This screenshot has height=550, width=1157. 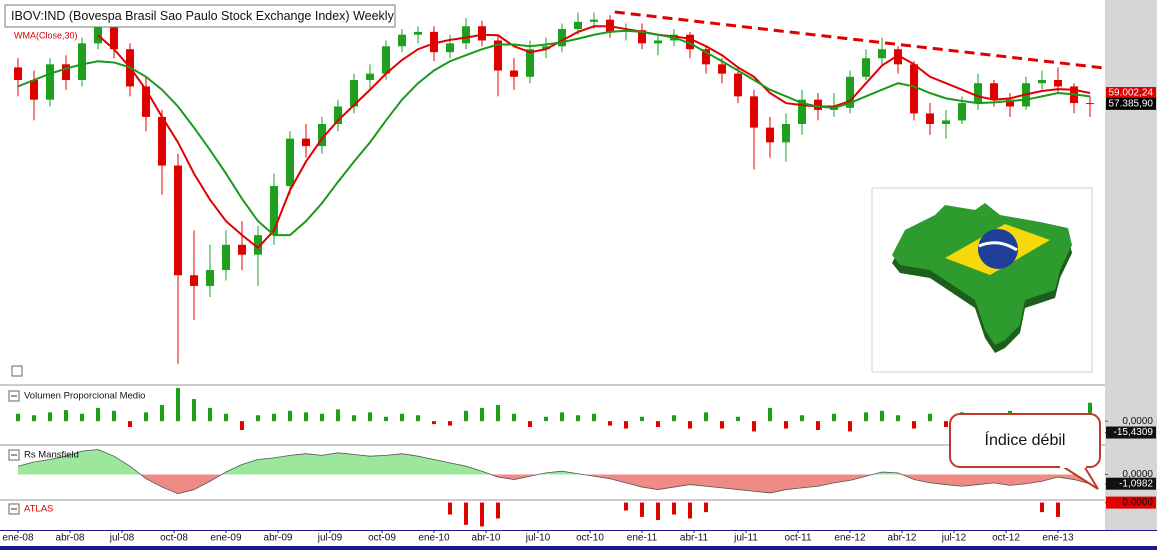 What do you see at coordinates (486, 538) in the screenshot?
I see `x-tick-label: abr-10` at bounding box center [486, 538].